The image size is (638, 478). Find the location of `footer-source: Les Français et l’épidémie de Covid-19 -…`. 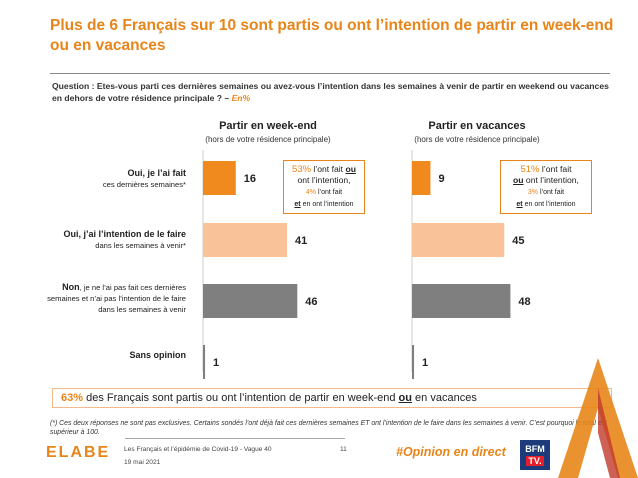

footer-source: Les Français et l’épidémie de Covid-19 -… is located at coordinates (198, 449).